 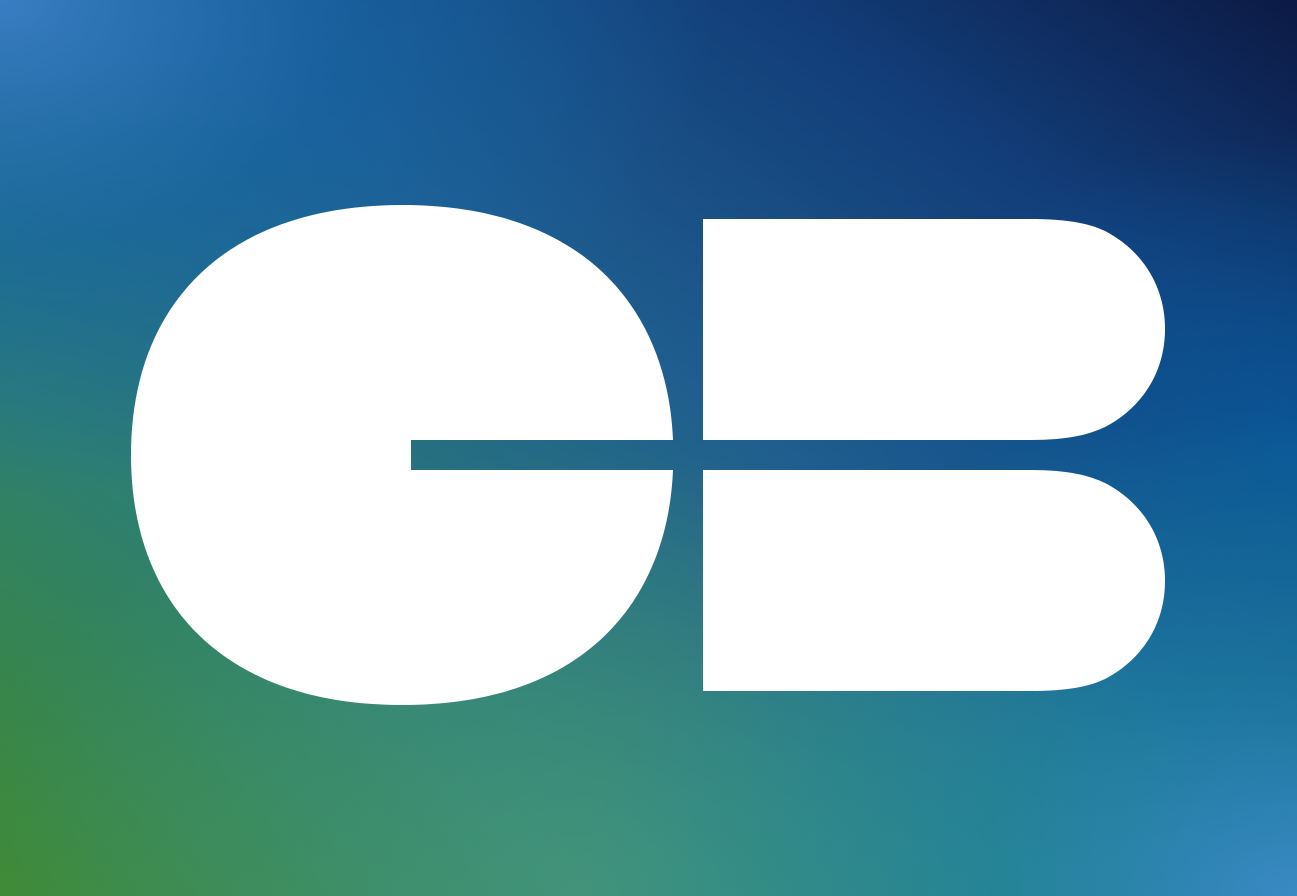 What do you see at coordinates (934, 580) in the screenshot?
I see `cb-logo-b-lower-shape` at bounding box center [934, 580].